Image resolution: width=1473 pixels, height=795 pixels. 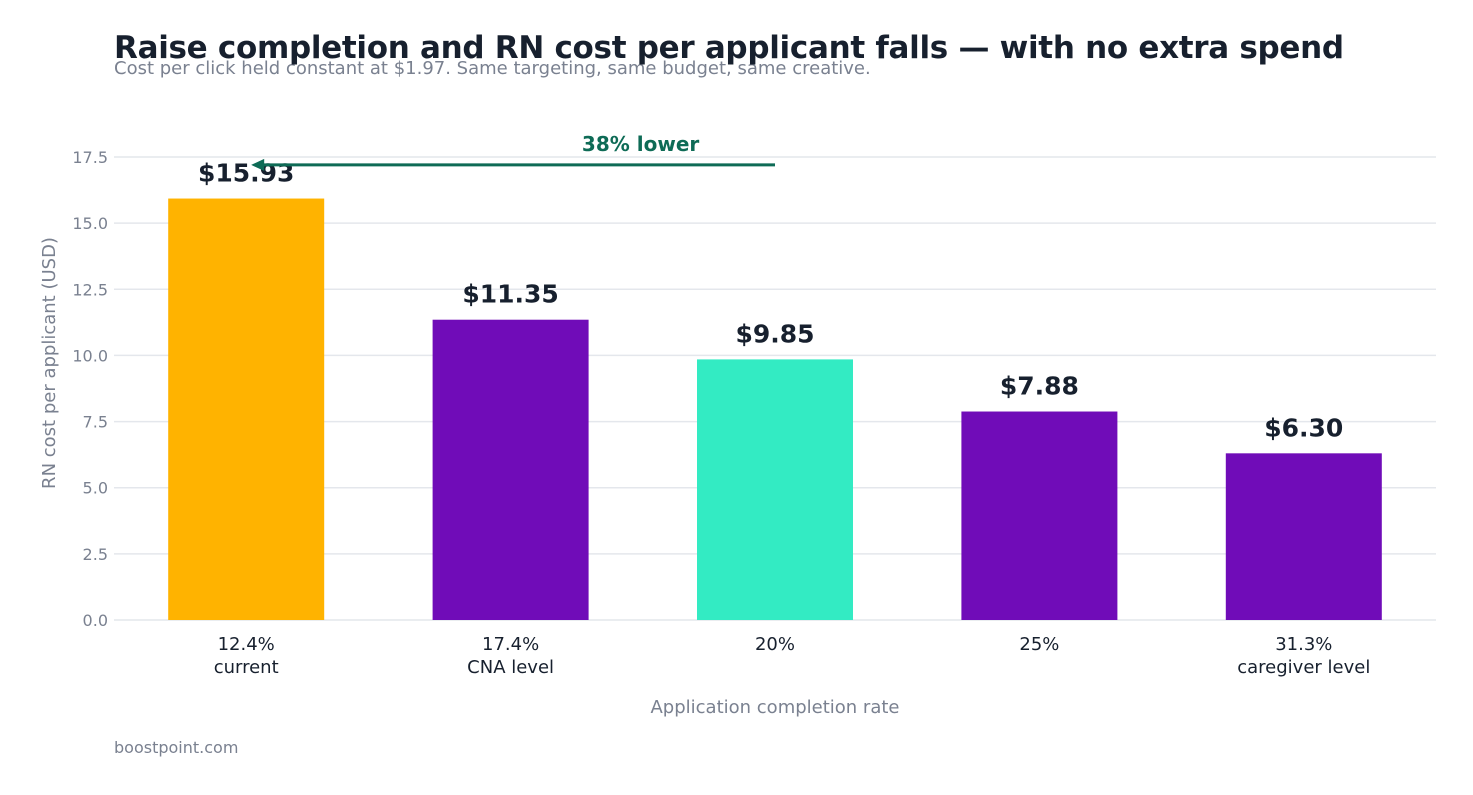 What do you see at coordinates (90, 355) in the screenshot?
I see `y-tick-label: 10.0` at bounding box center [90, 355].